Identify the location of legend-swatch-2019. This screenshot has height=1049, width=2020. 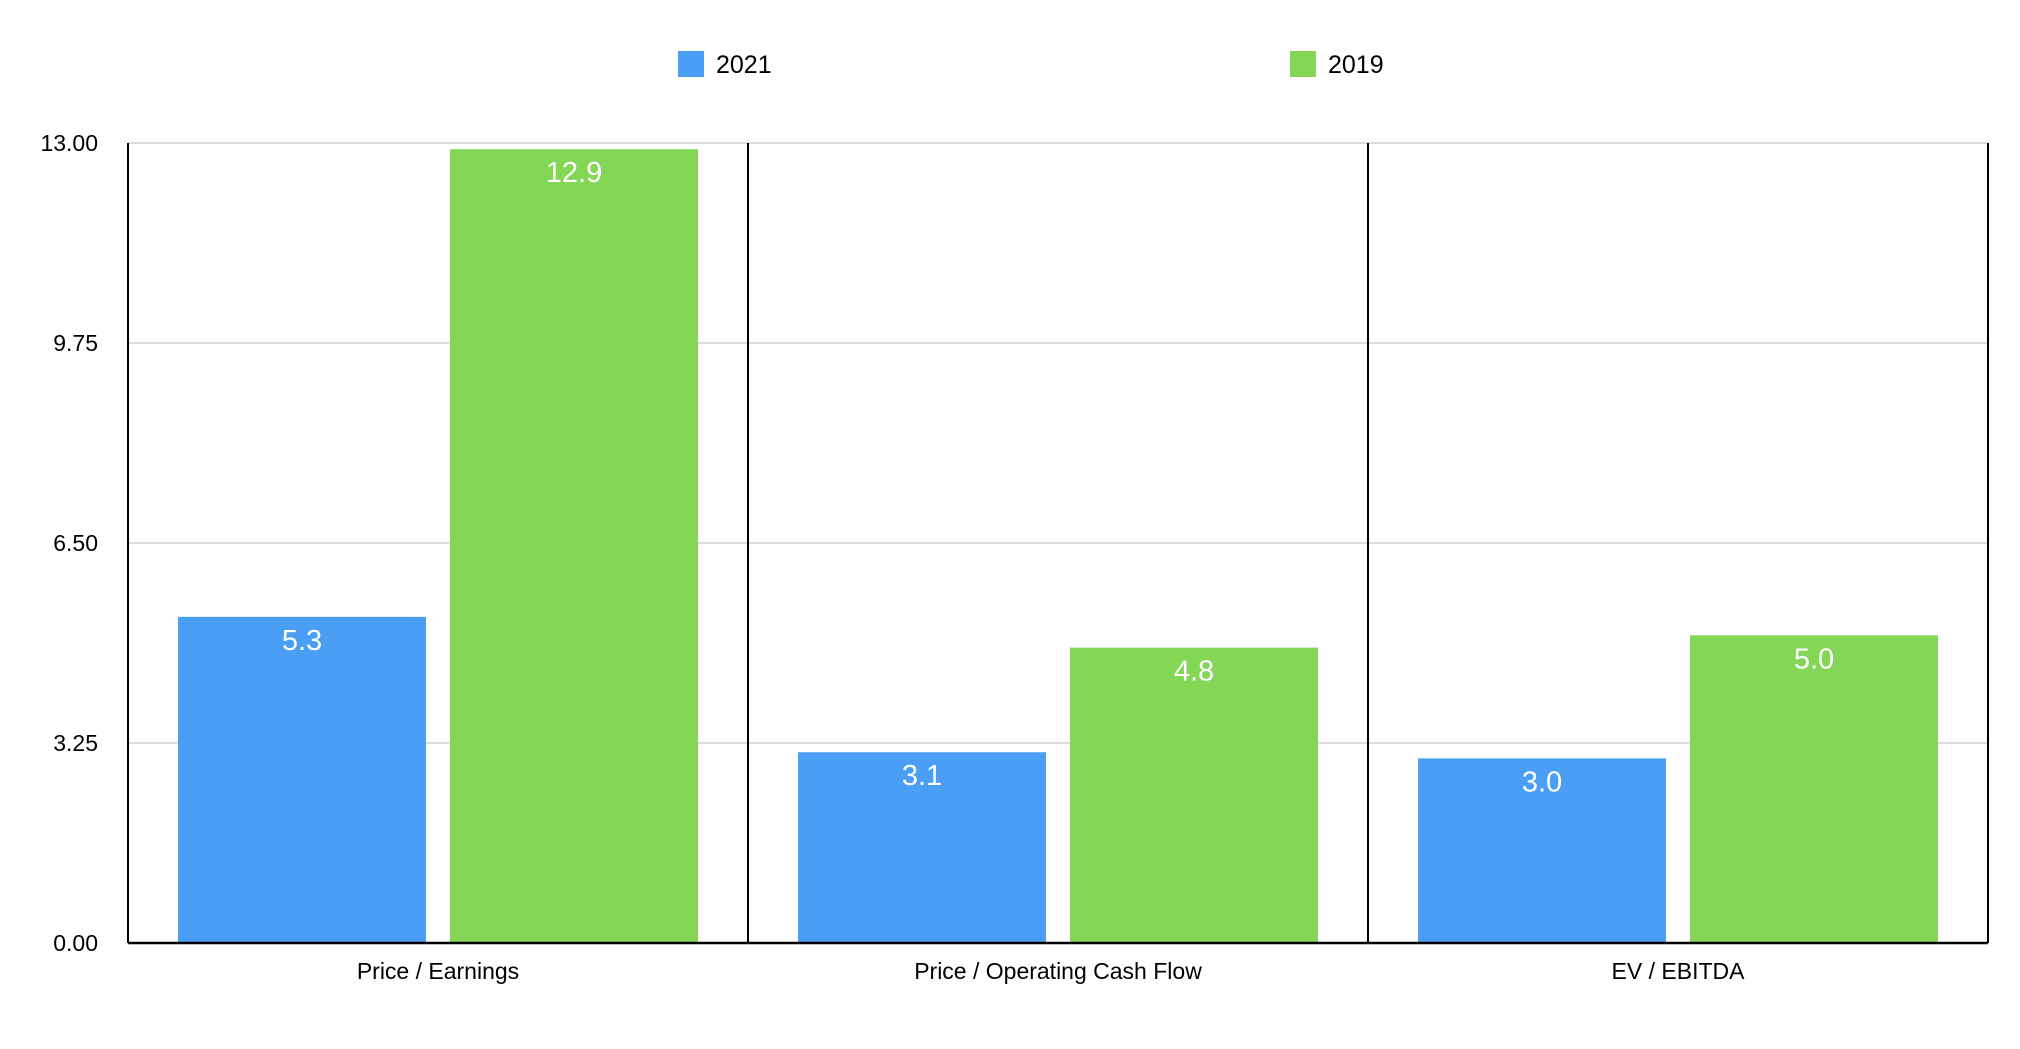
(1303, 64).